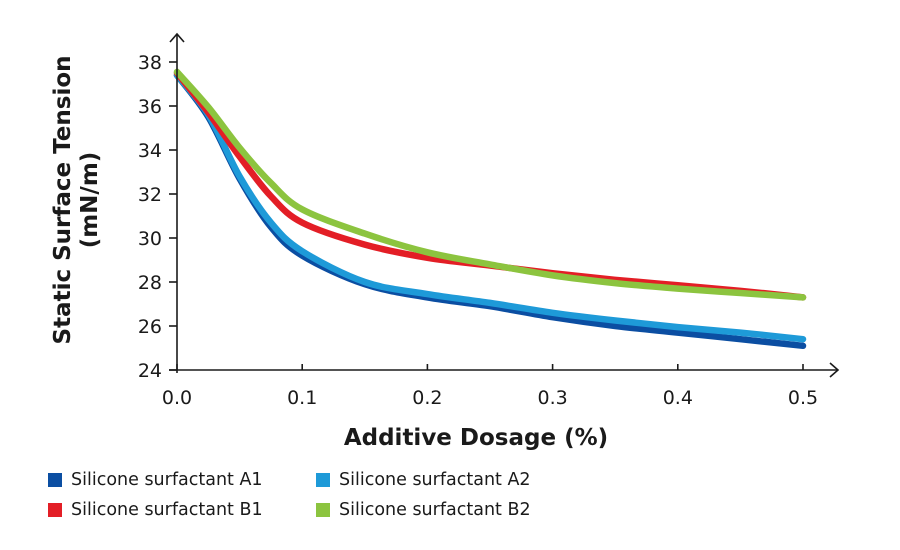 Image resolution: width=900 pixels, height=550 pixels. Describe the element at coordinates (323, 480) in the screenshot. I see `legend-swatch-a2` at that location.